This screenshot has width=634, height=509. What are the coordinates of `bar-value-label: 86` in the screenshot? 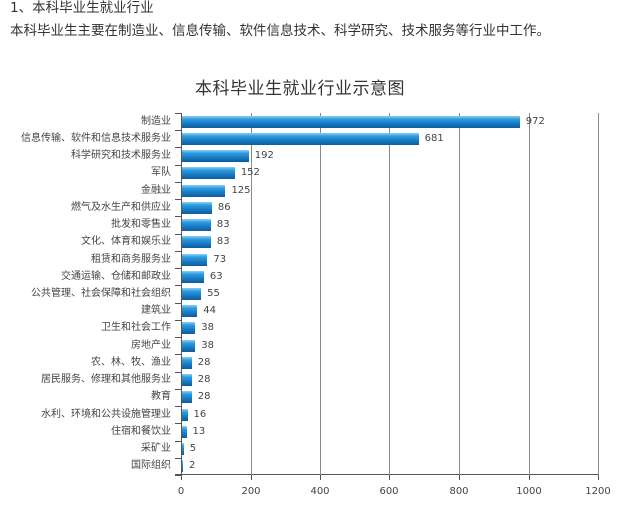 It's located at (224, 207).